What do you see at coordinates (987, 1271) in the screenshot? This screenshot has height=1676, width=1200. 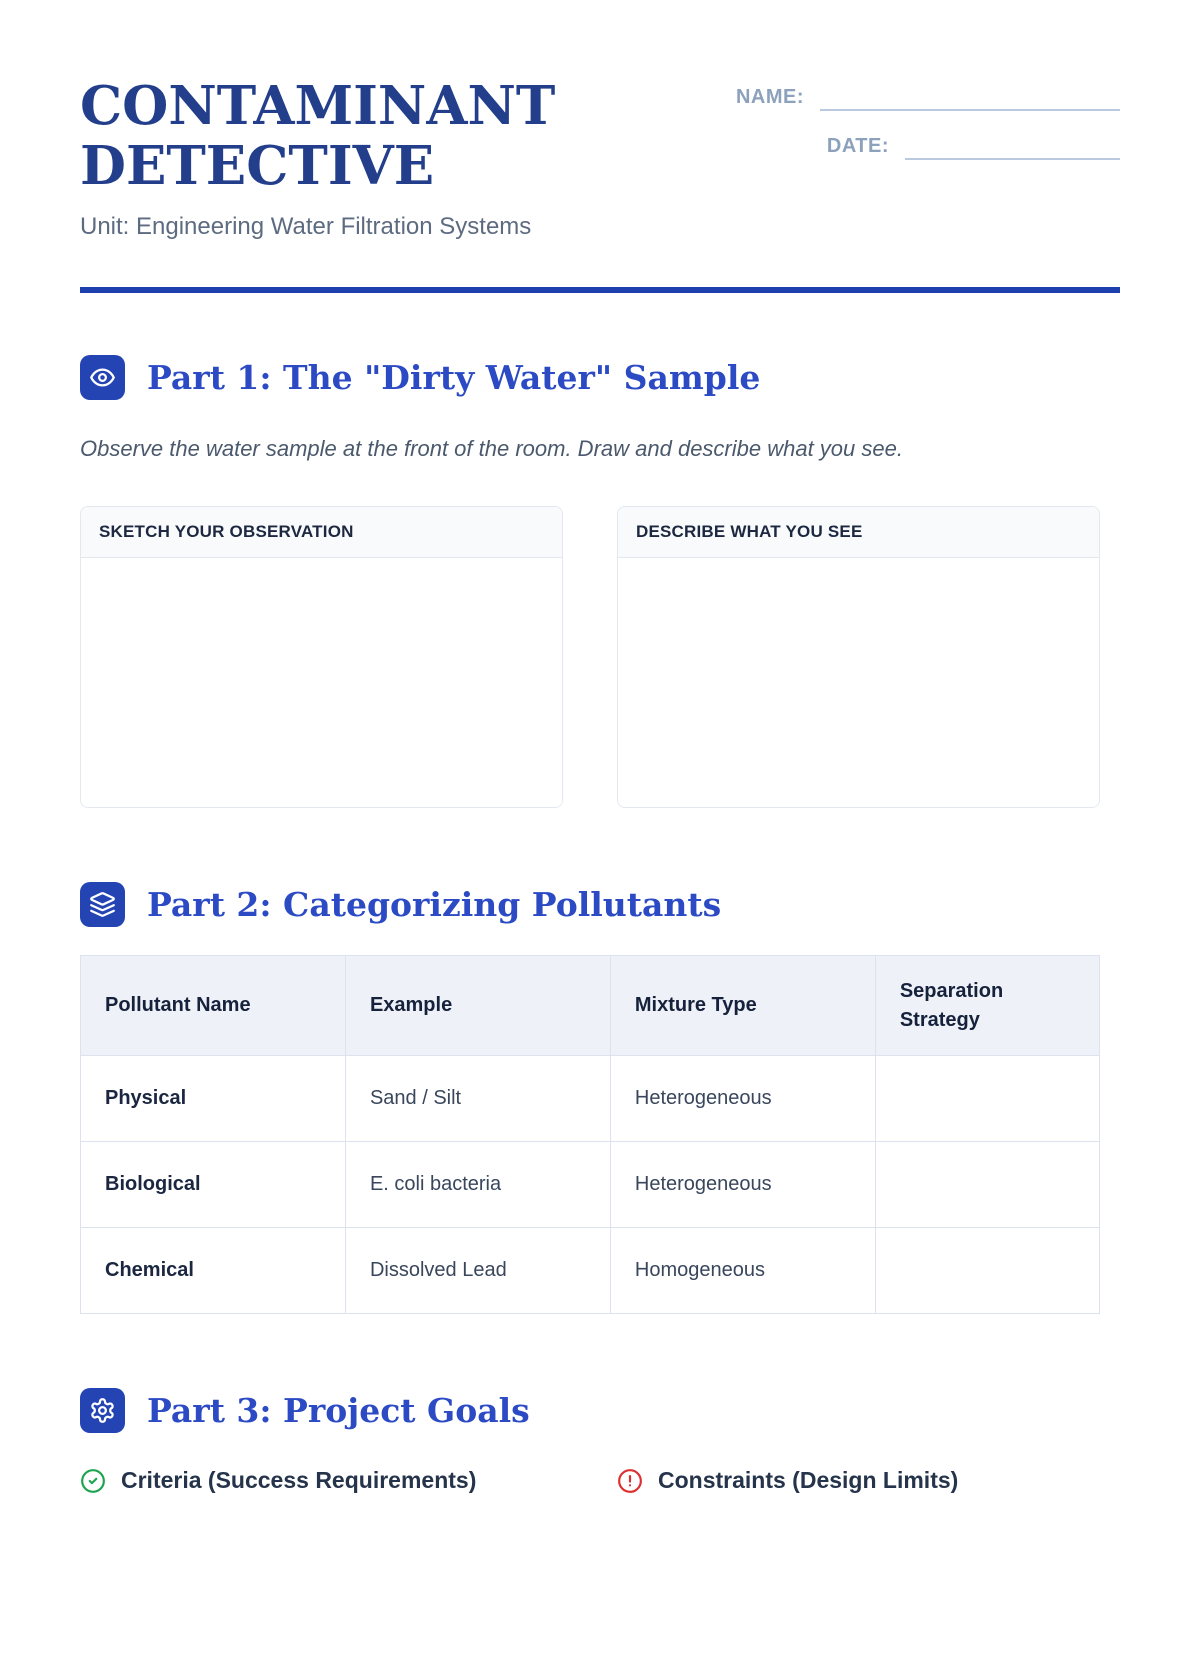 I see `cell-chemical-strategy` at bounding box center [987, 1271].